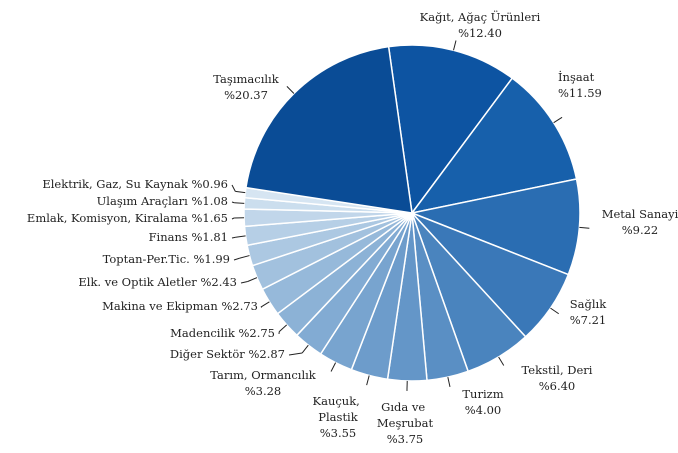 This screenshot has width=678, height=453. What do you see at coordinates (263, 391) in the screenshot?
I see `value-label: %3.28` at bounding box center [263, 391].